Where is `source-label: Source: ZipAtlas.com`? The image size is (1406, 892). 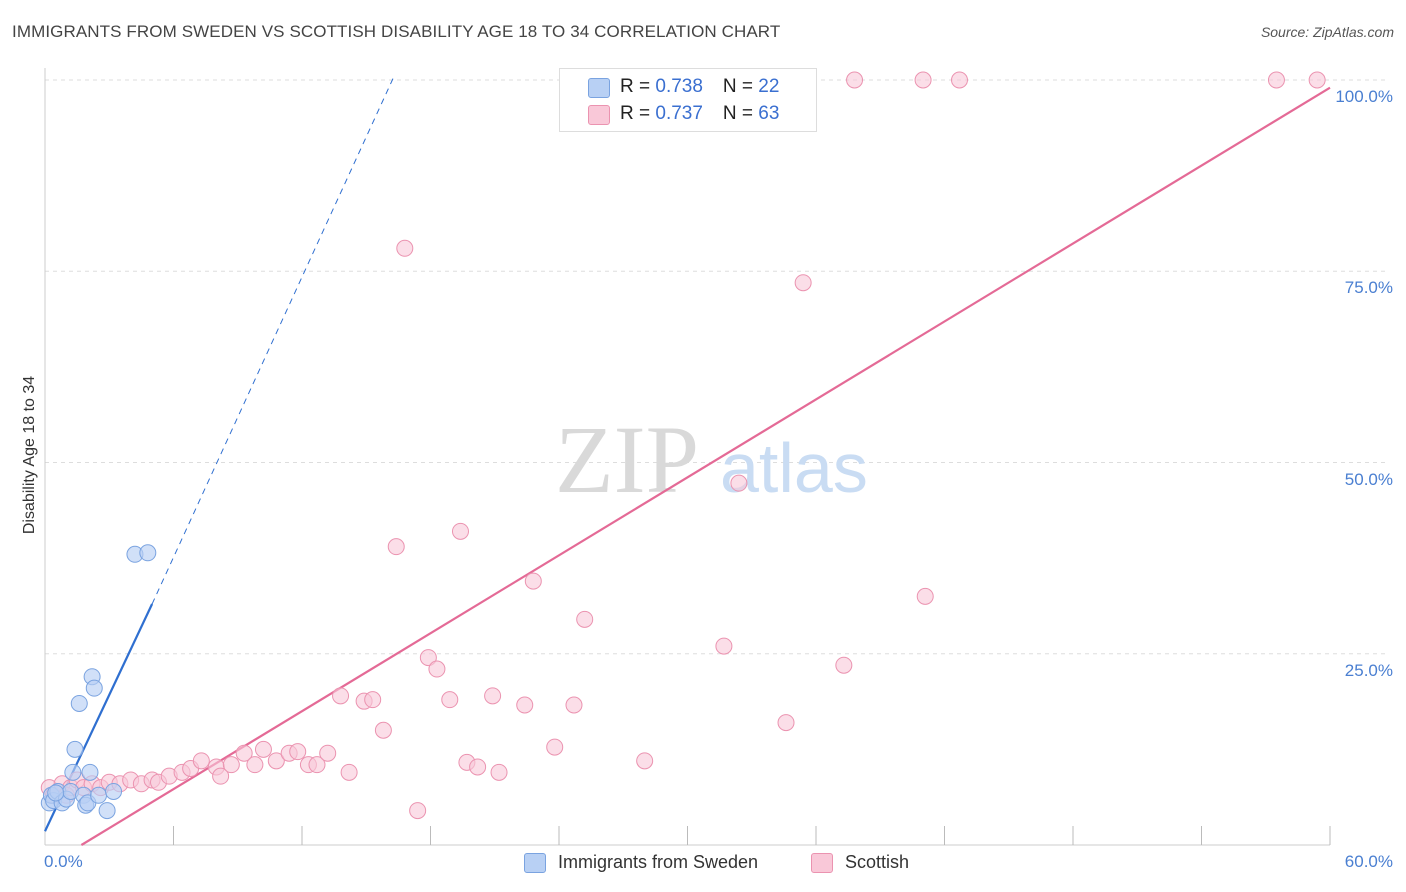 source-label: Source: ZipAtlas.com is located at coordinates (1327, 32).